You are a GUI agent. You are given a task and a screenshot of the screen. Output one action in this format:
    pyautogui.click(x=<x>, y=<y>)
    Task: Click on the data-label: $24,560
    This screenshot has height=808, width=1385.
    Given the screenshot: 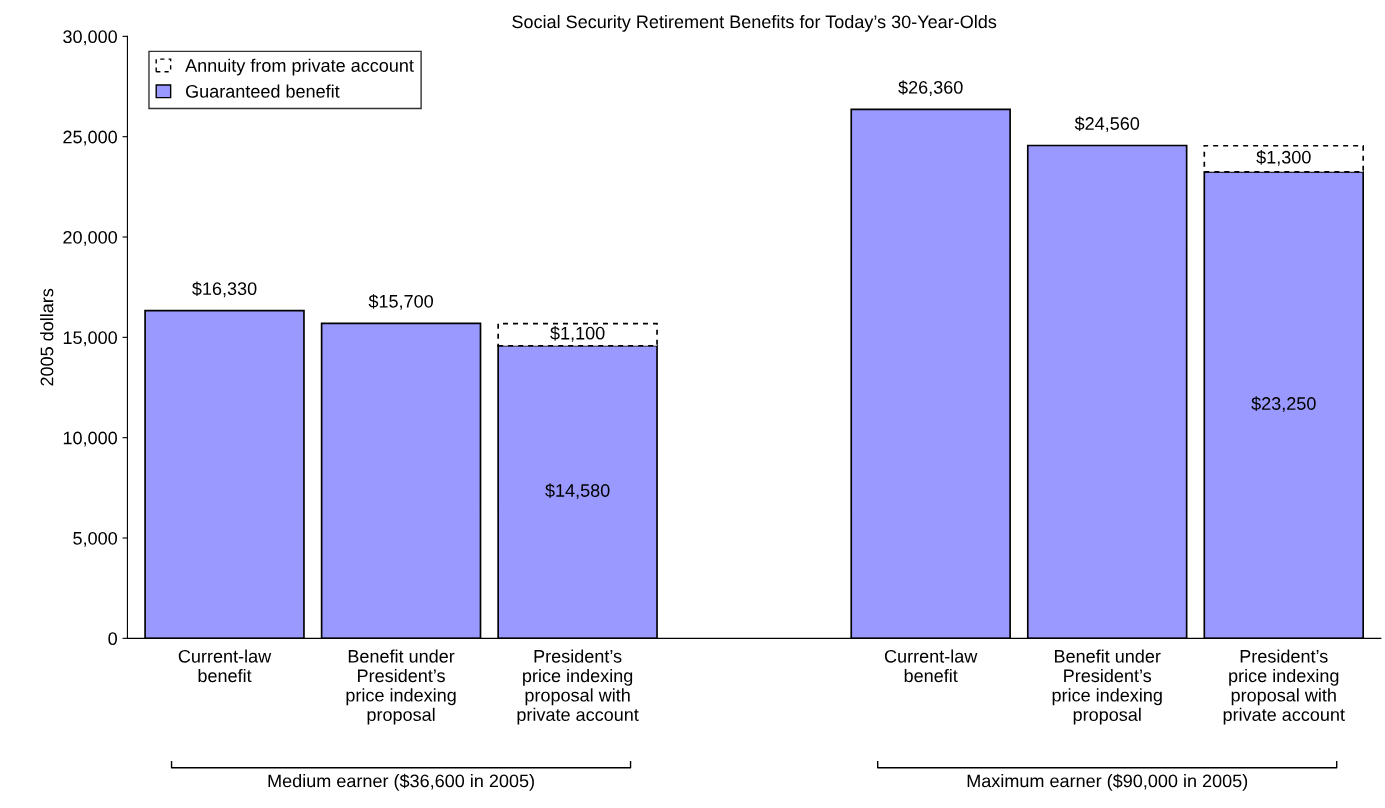 What is the action you would take?
    pyautogui.click(x=1107, y=124)
    